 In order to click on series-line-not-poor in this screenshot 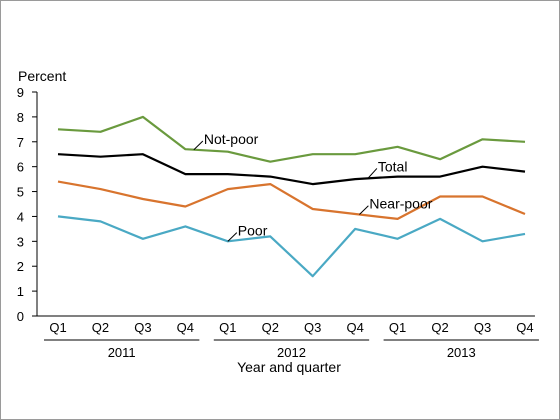, I will do `click(291, 139)`.